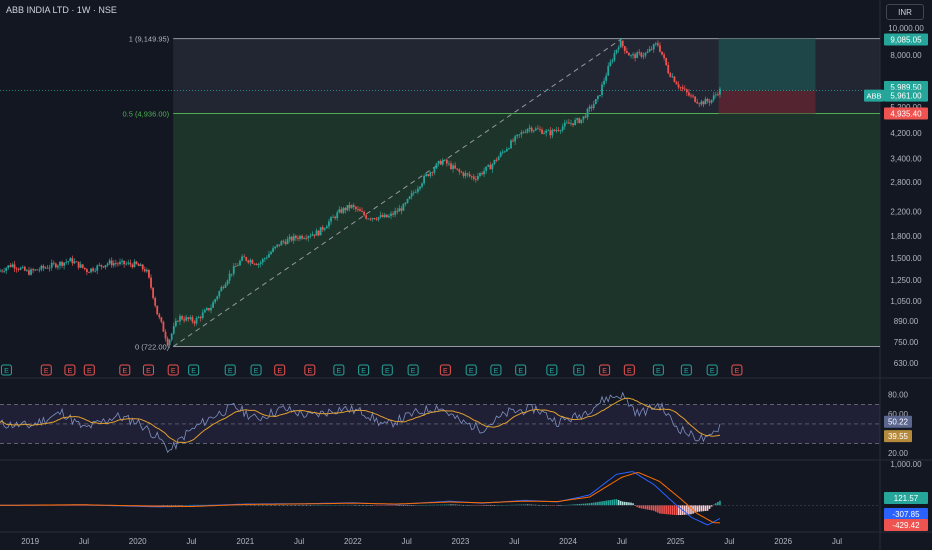 The image size is (932, 550). I want to click on price-tick-label: 1,250.00, so click(906, 280).